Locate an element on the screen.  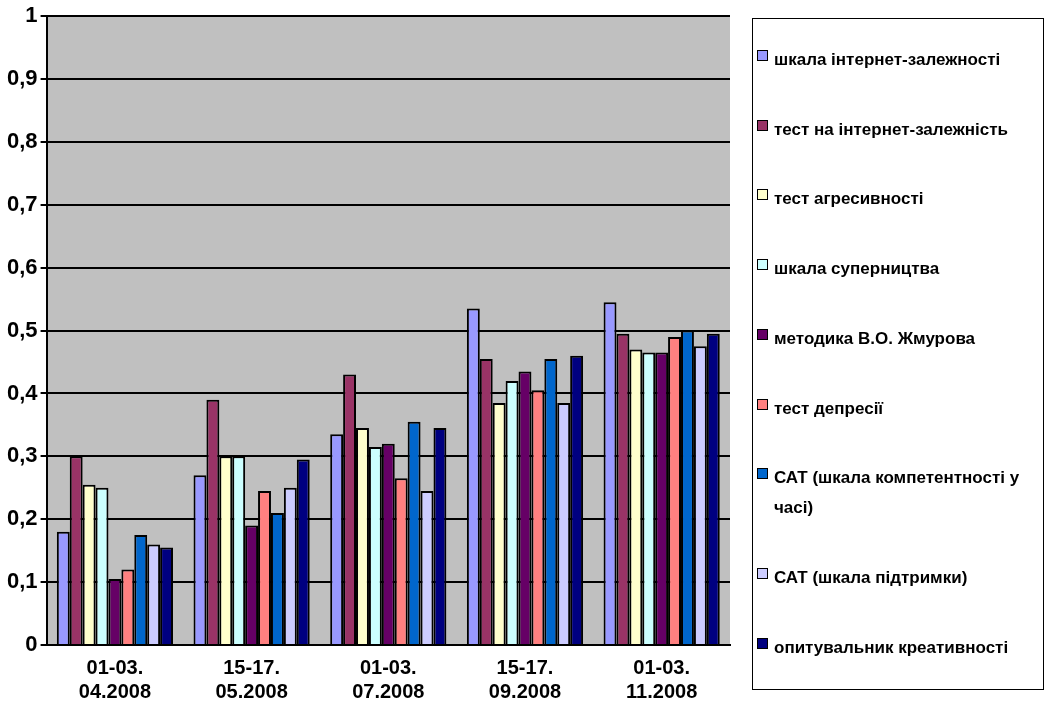
y-tick-label: 0,4 is located at coordinates (22, 392).